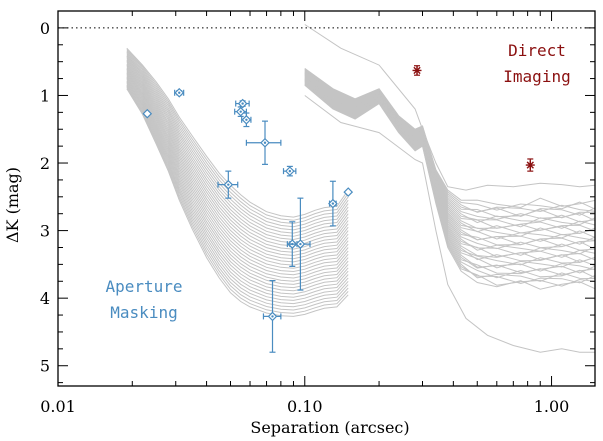  What do you see at coordinates (45, 28) in the screenshot?
I see `y-tick-label: 0` at bounding box center [45, 28].